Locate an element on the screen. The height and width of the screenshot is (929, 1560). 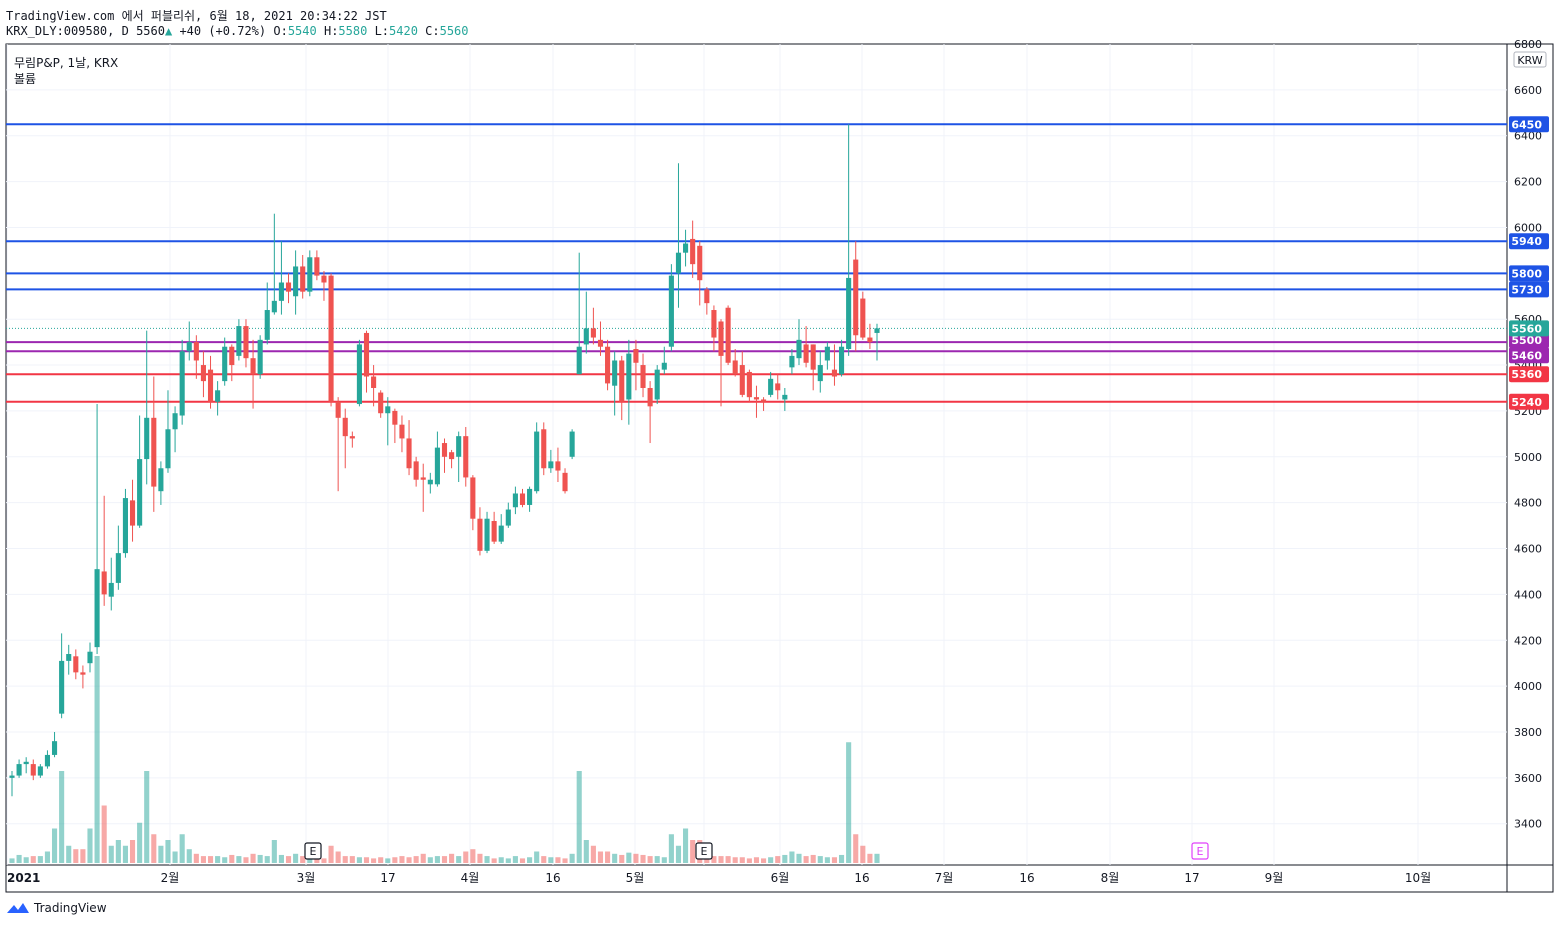
x-tick-label: 4월 is located at coordinates (470, 878).